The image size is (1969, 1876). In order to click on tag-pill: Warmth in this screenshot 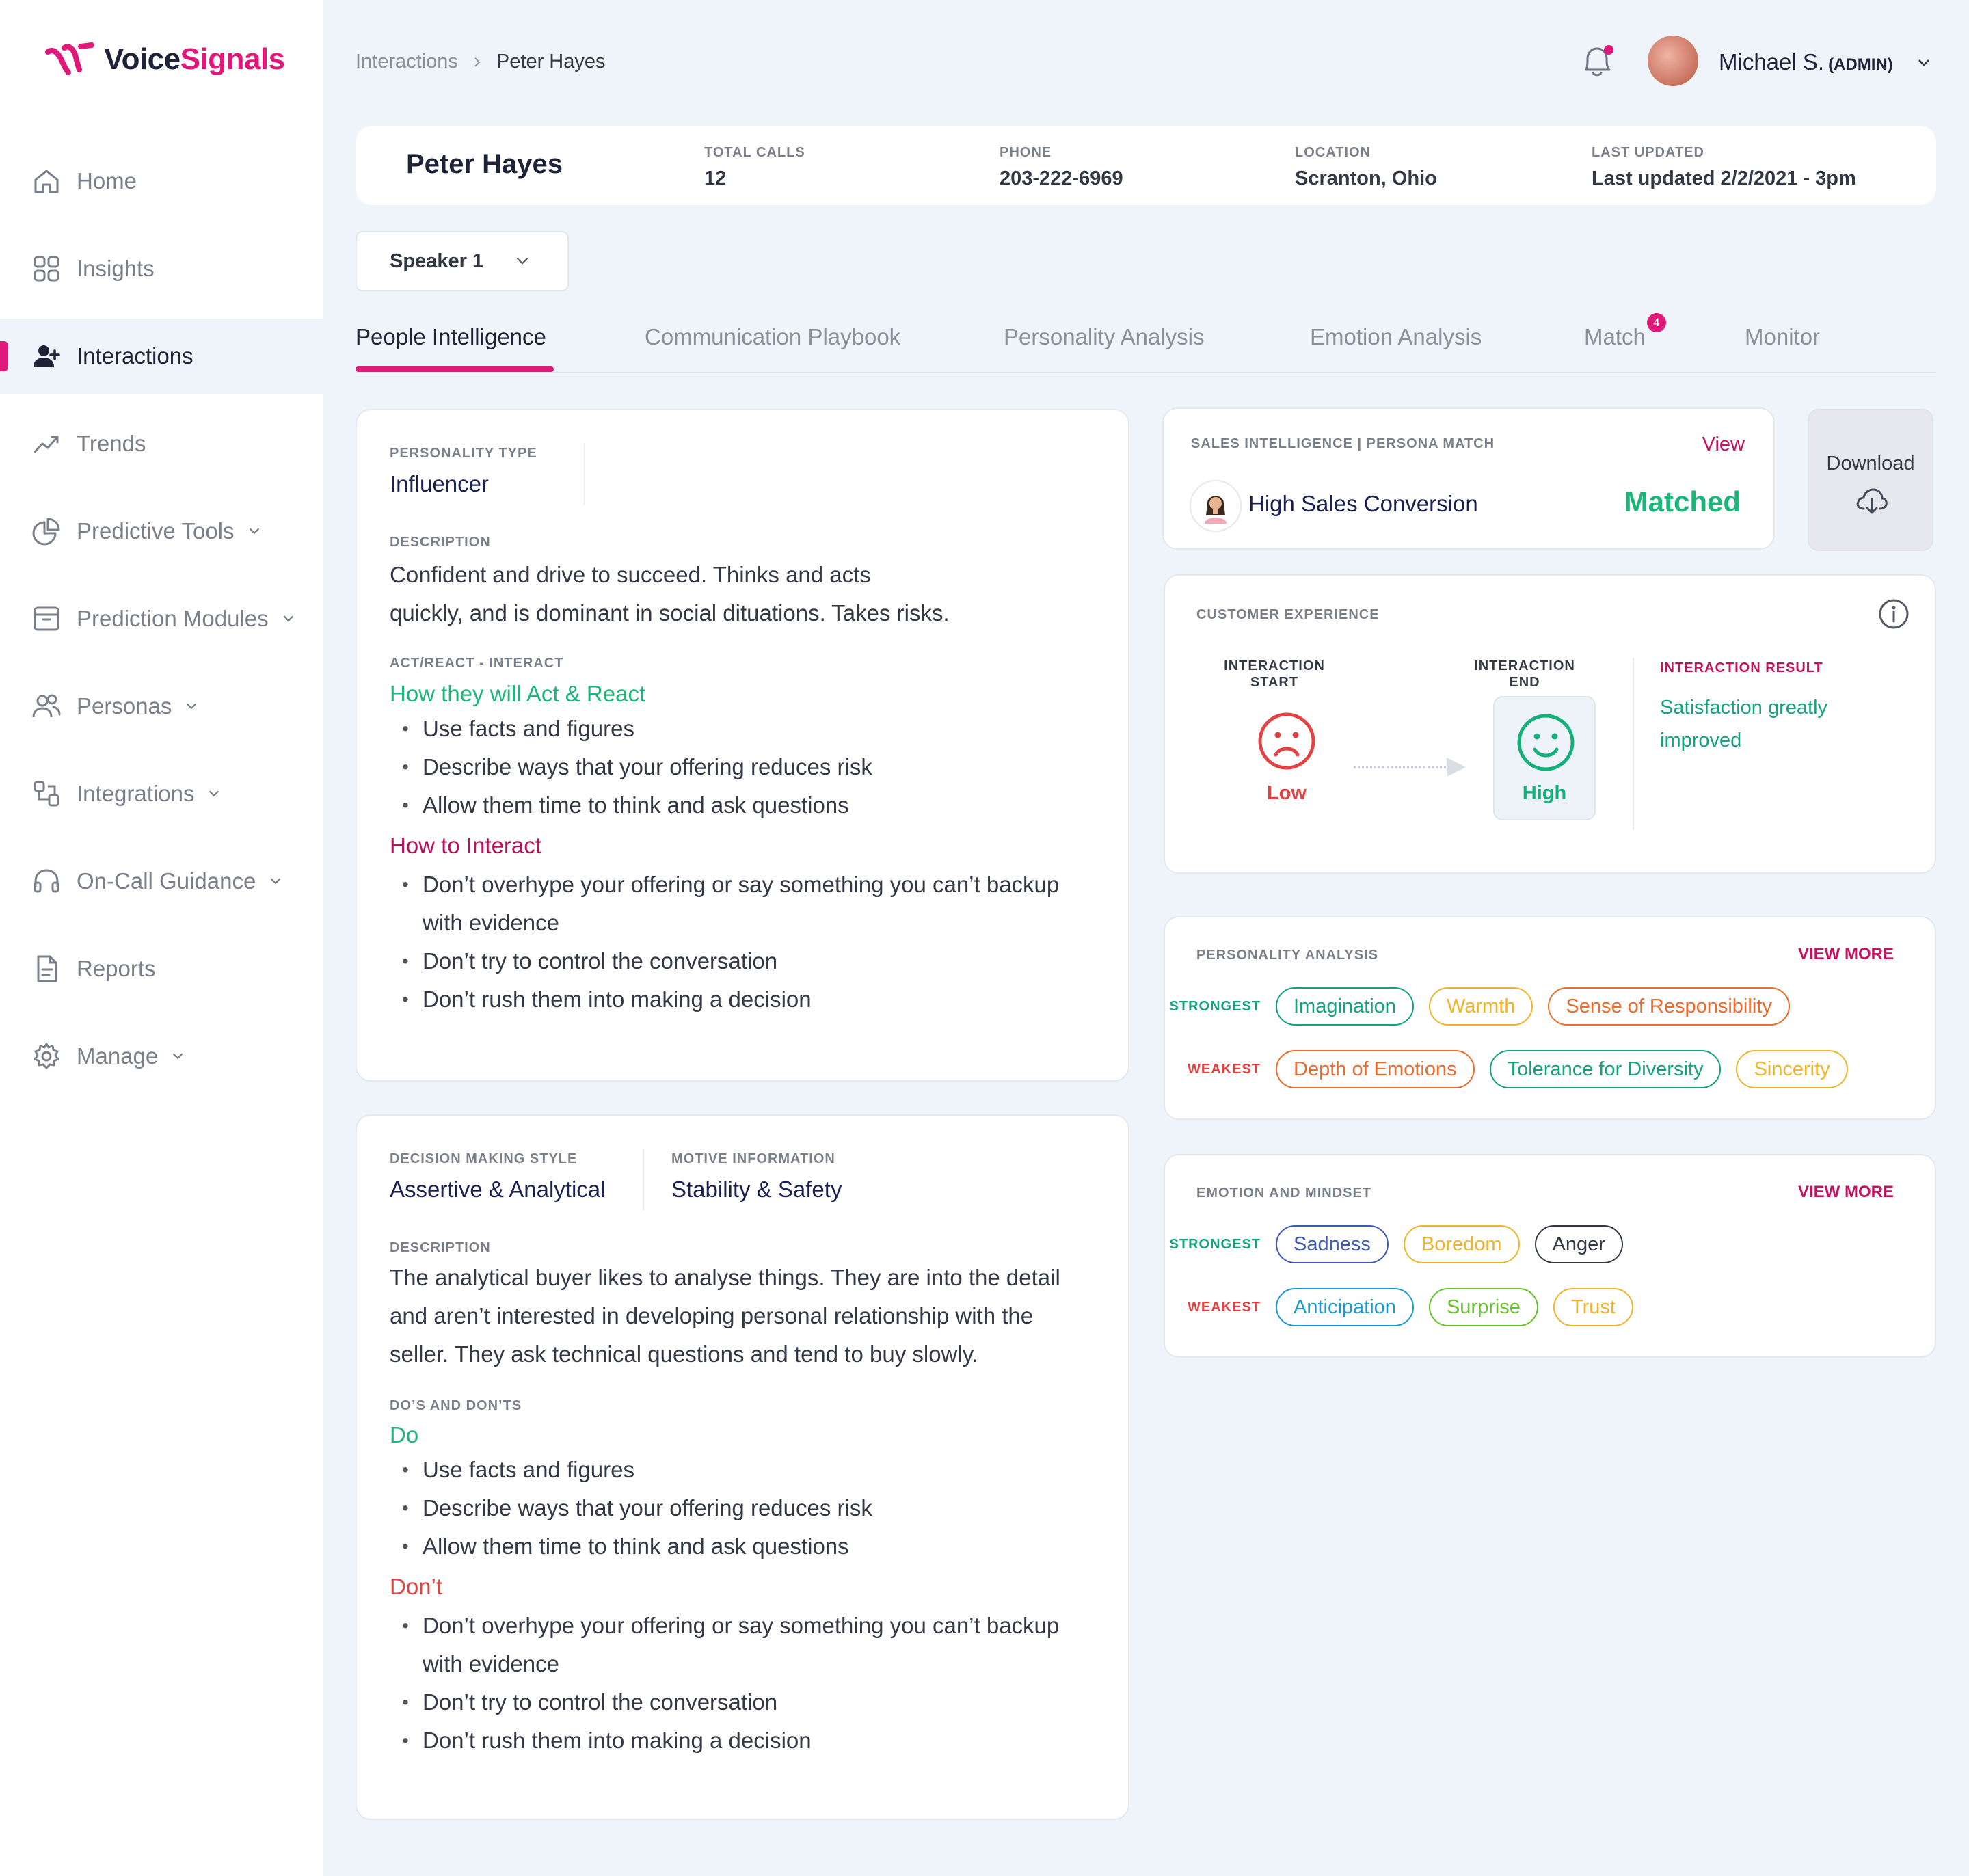, I will do `click(1480, 1006)`.